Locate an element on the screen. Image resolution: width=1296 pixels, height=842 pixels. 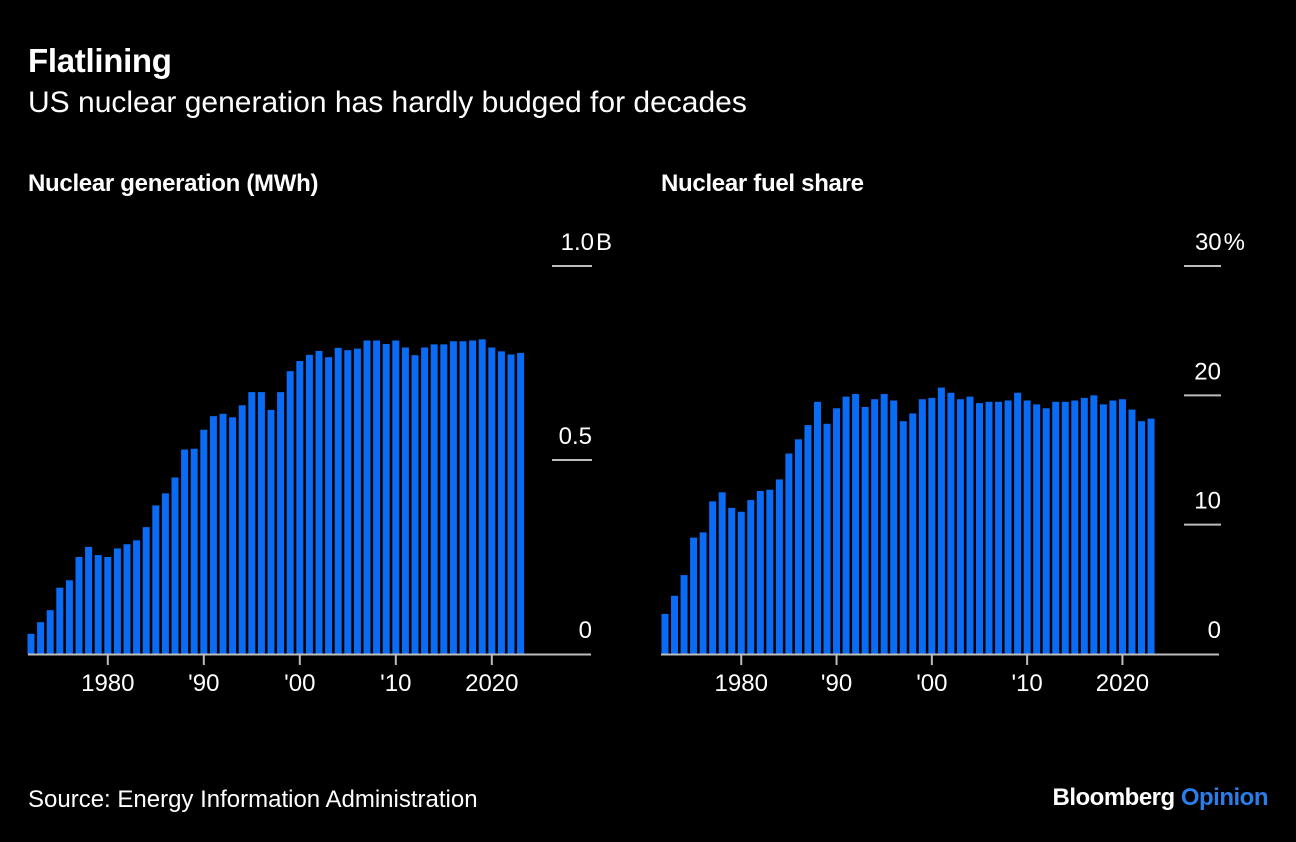
generation-bar-1975 is located at coordinates (60, 620).